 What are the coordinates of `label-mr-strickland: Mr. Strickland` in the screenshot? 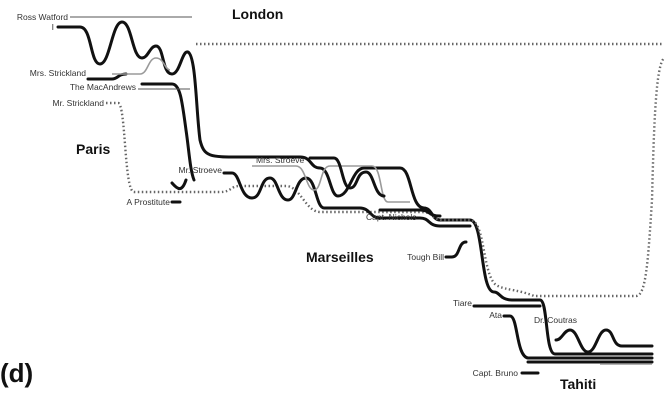 It's located at (79, 103).